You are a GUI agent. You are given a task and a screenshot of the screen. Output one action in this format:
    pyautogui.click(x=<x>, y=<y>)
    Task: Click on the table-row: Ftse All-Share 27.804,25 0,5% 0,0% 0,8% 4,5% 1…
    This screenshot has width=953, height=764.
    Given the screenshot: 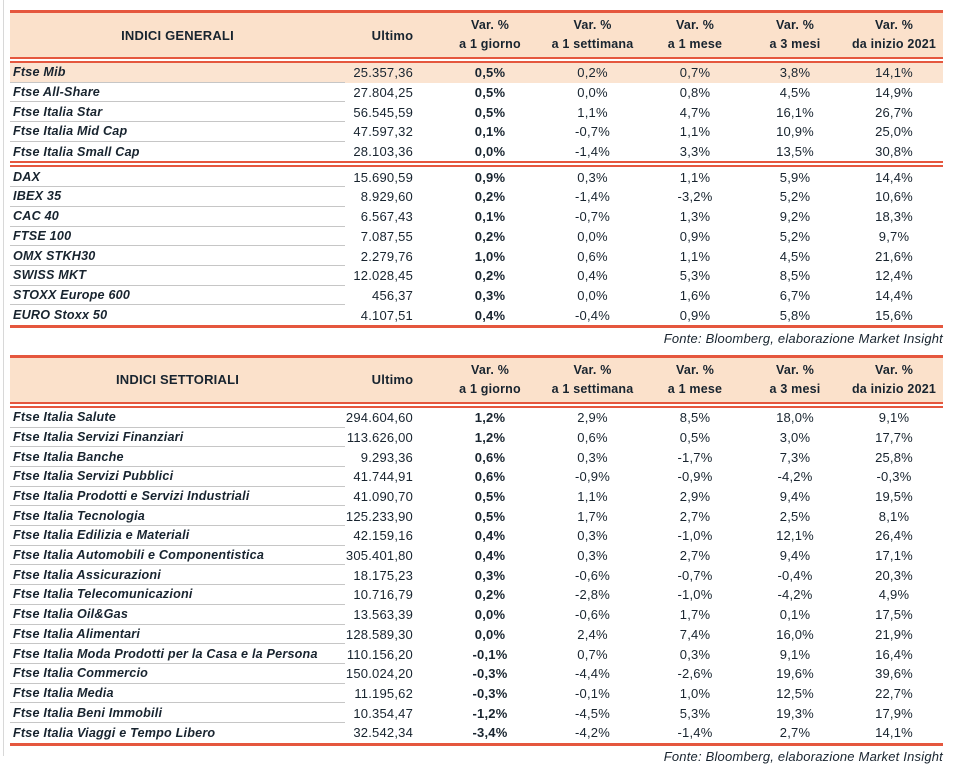 What is the action you would take?
    pyautogui.click(x=476, y=93)
    